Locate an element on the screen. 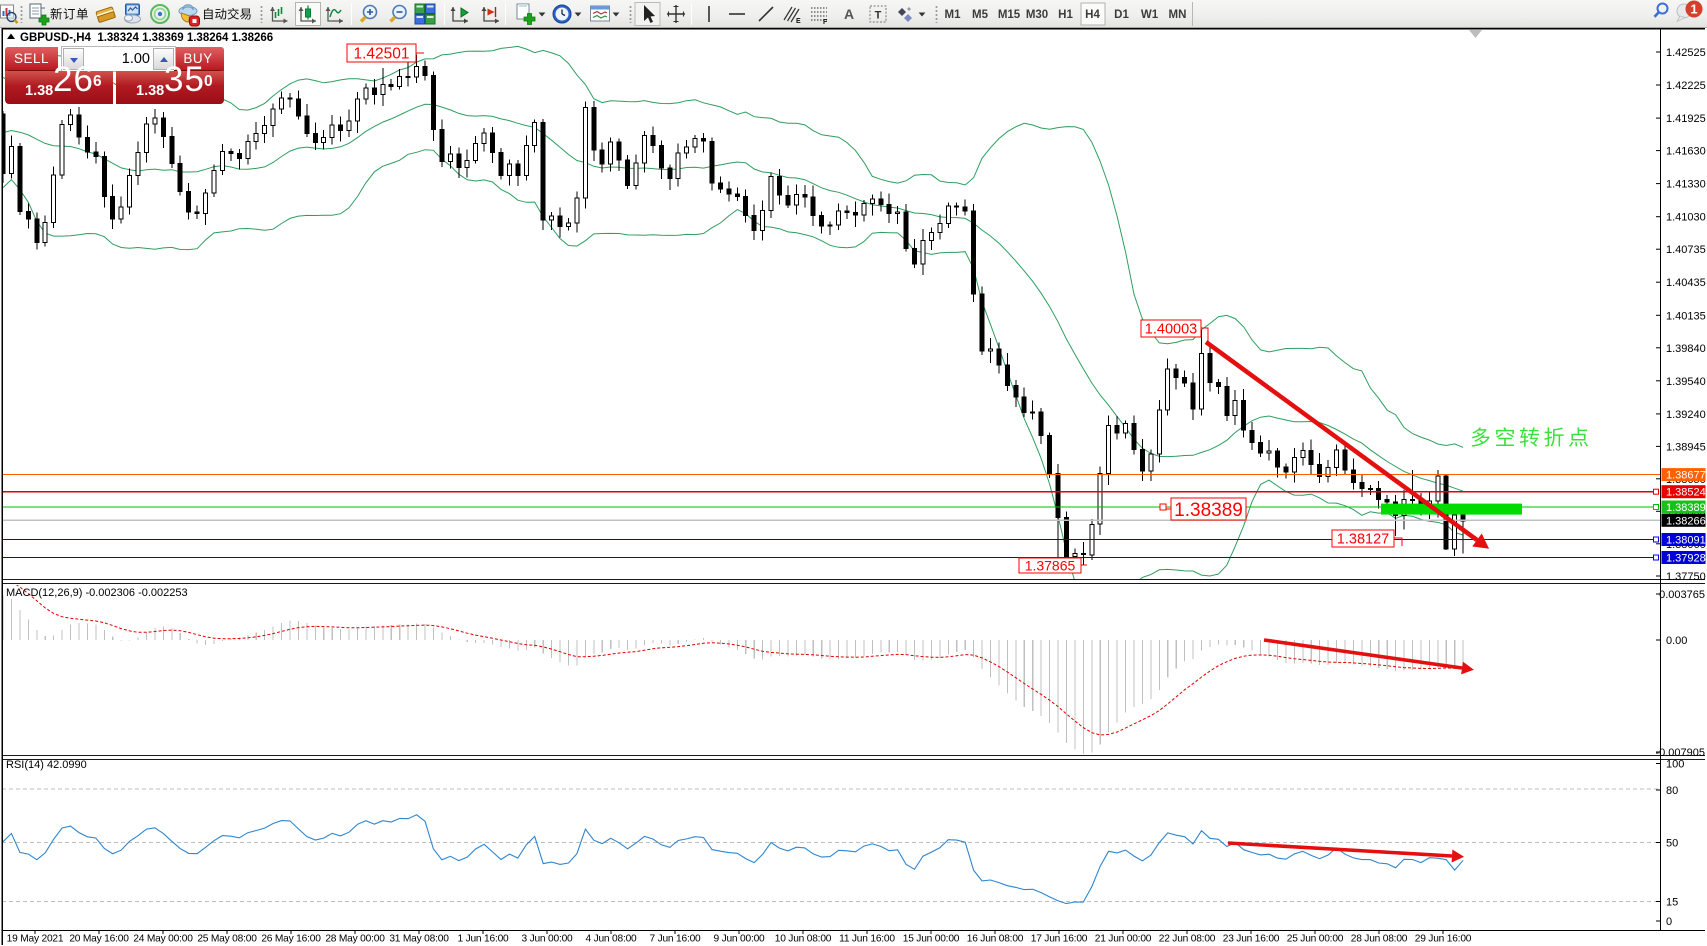 This screenshot has height=946, width=1707. svg-text: H4 is located at coordinates (1092, 15).